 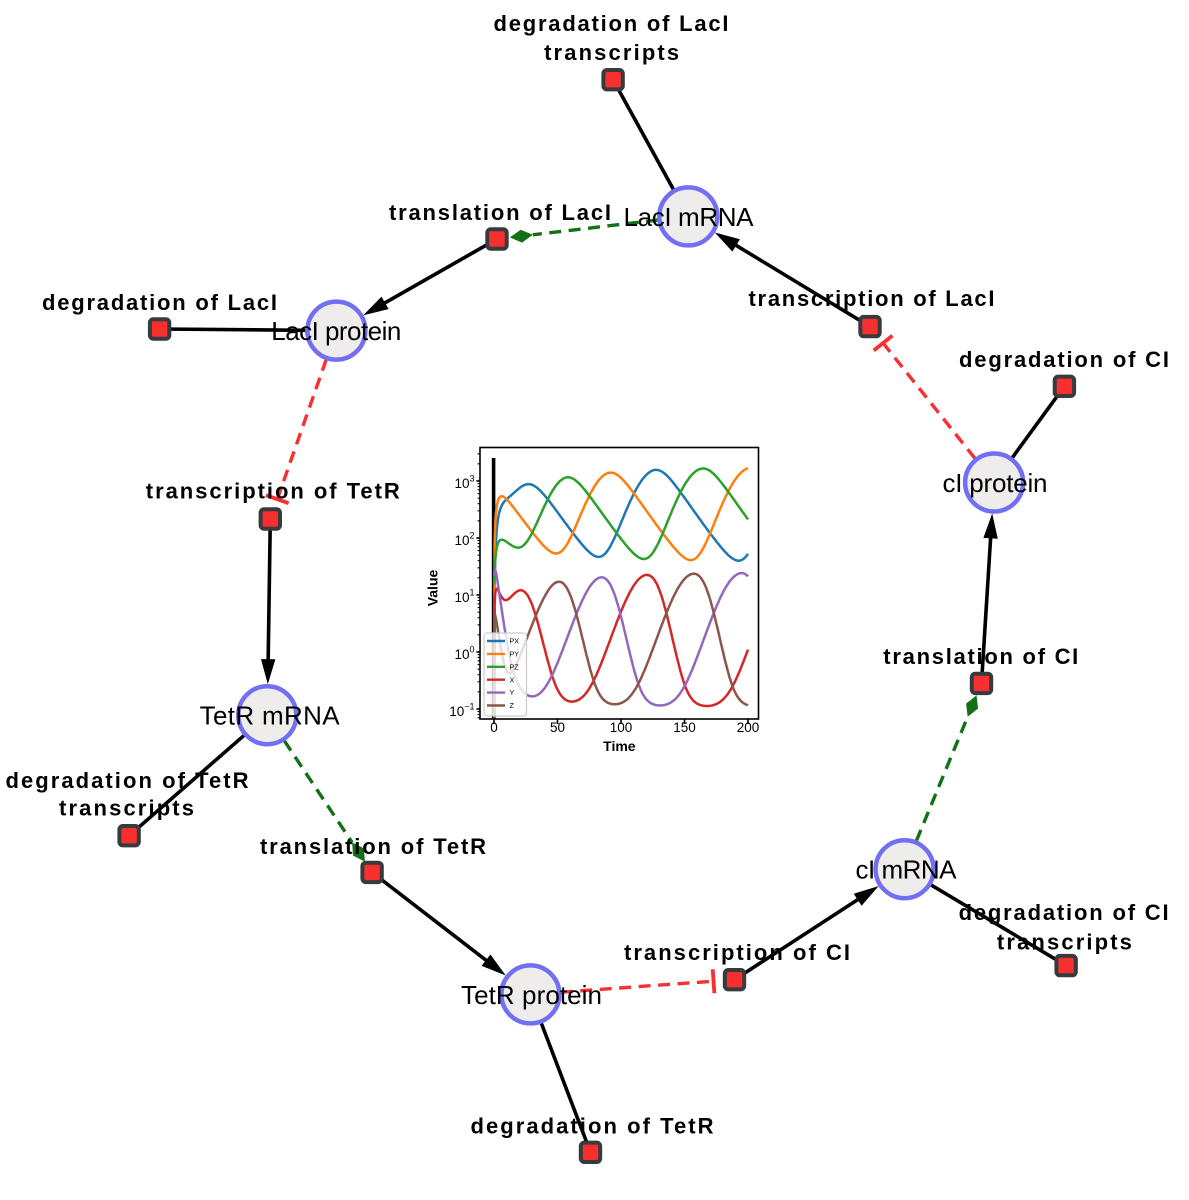 I want to click on svg-text: transcription of CI, so click(x=737, y=952).